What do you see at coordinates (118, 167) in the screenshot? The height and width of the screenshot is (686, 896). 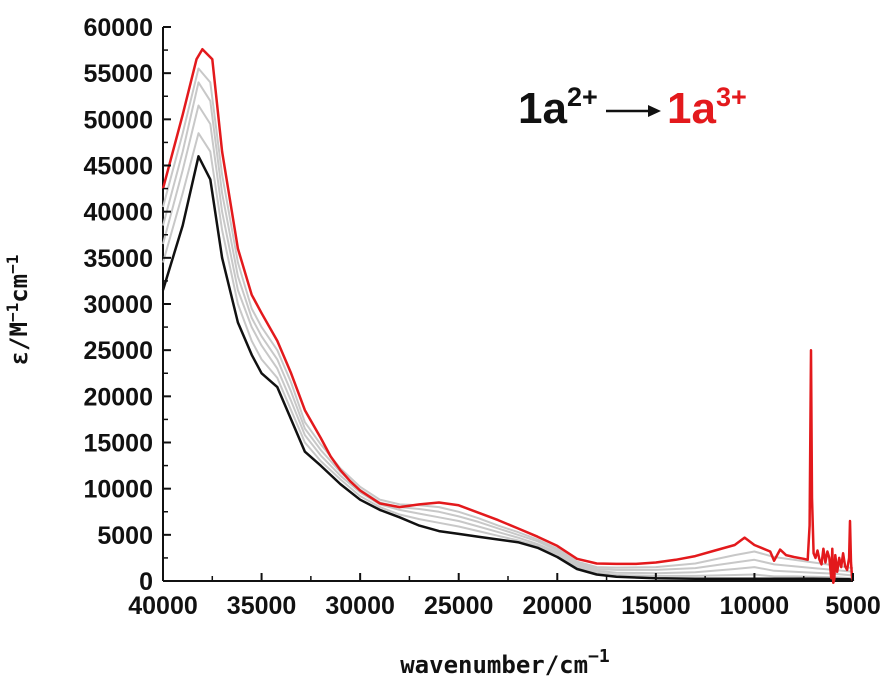 I see `y-tick-label: 45000` at bounding box center [118, 167].